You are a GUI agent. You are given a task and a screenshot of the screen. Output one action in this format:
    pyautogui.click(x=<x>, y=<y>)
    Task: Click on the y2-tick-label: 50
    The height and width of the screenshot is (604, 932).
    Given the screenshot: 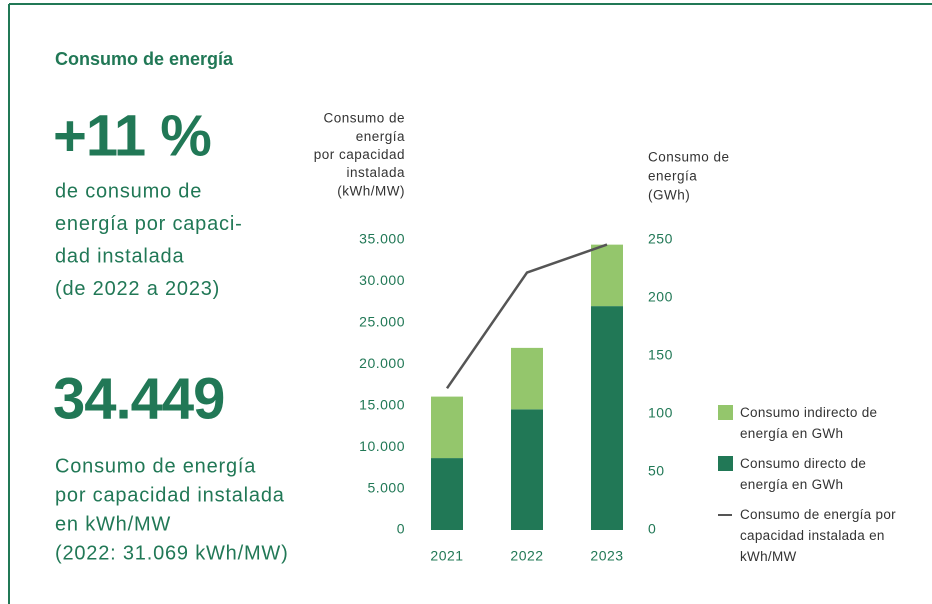 What is the action you would take?
    pyautogui.click(x=656, y=471)
    